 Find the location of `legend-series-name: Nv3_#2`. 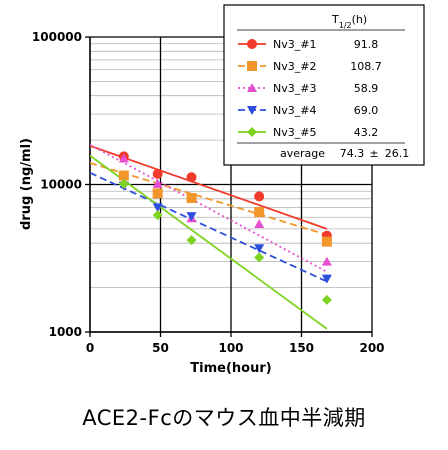

legend-series-name: Nv3_#2 is located at coordinates (294, 66).